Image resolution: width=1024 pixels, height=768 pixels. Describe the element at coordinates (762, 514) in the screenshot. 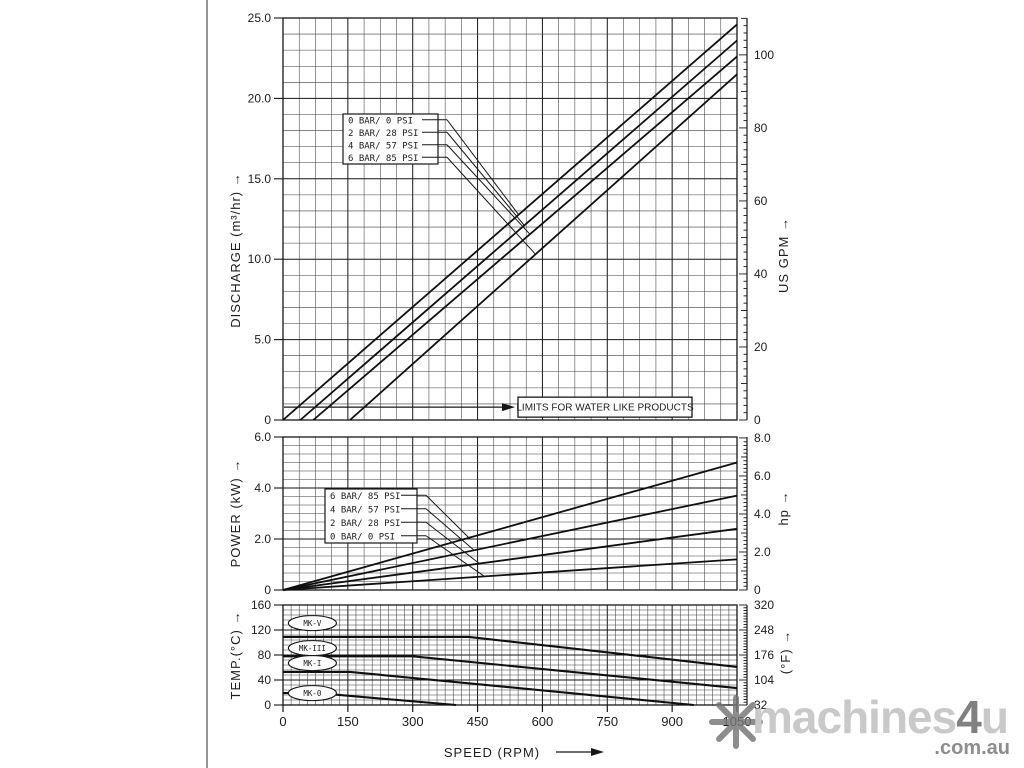

I see `right-tick-label: 4.0` at that location.